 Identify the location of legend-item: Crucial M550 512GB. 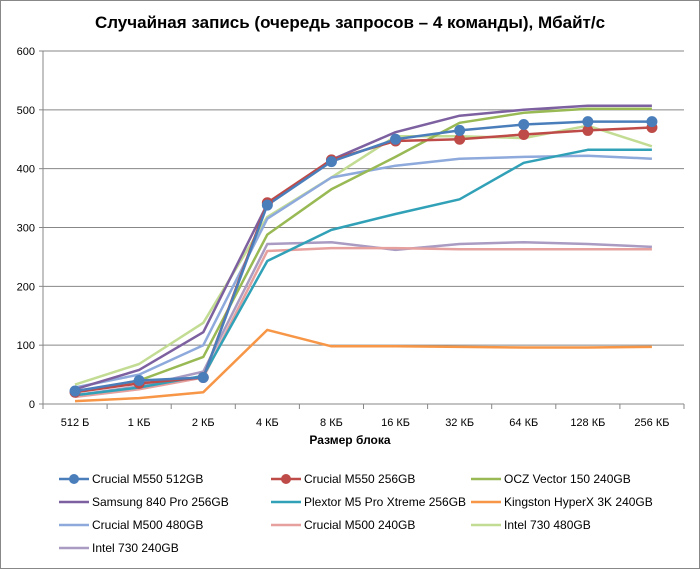
(131, 479).